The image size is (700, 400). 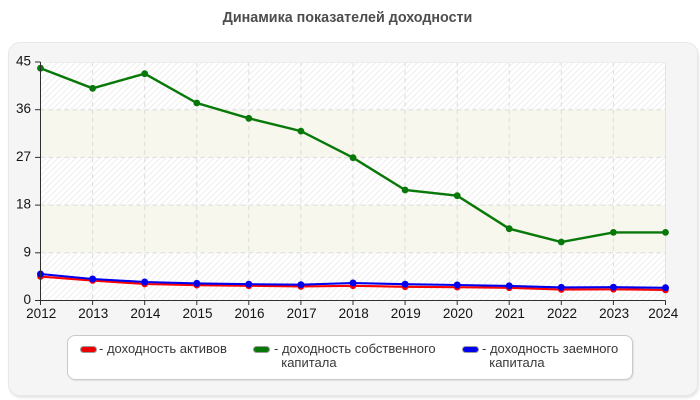 I want to click on svg-text: 2019, so click(x=406, y=313).